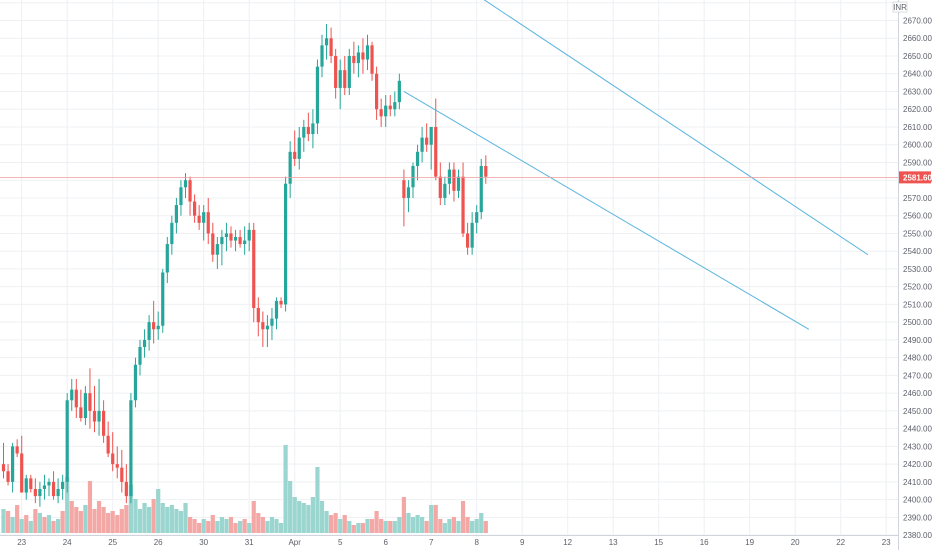  I want to click on price-tick-label: 2450.00, so click(917, 411).